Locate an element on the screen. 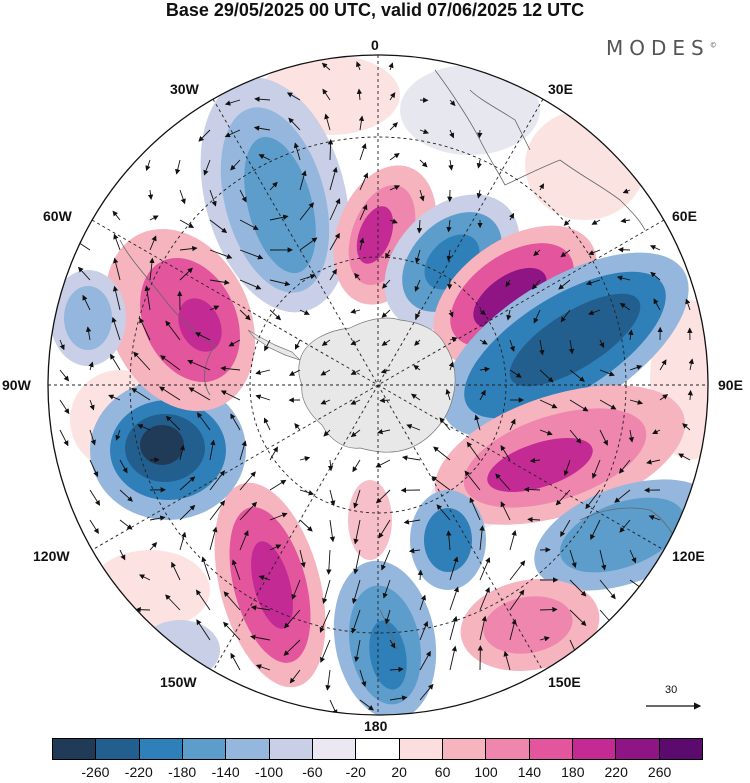 This screenshot has width=750, height=783. colorbar-tick-label: 180 is located at coordinates (573, 772).